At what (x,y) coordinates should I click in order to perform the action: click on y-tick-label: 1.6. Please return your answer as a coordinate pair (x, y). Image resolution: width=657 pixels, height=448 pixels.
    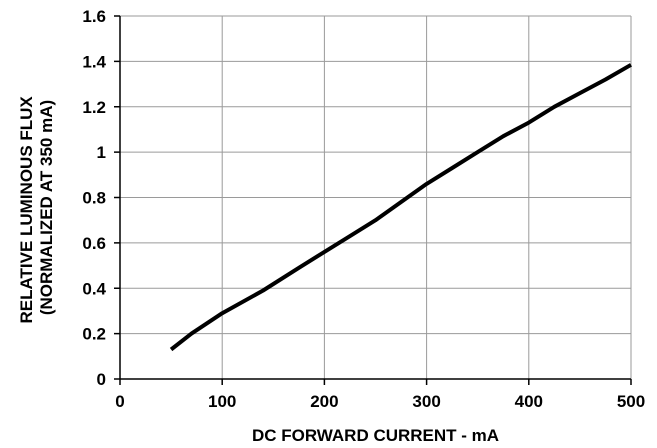
    Looking at the image, I should click on (94, 16).